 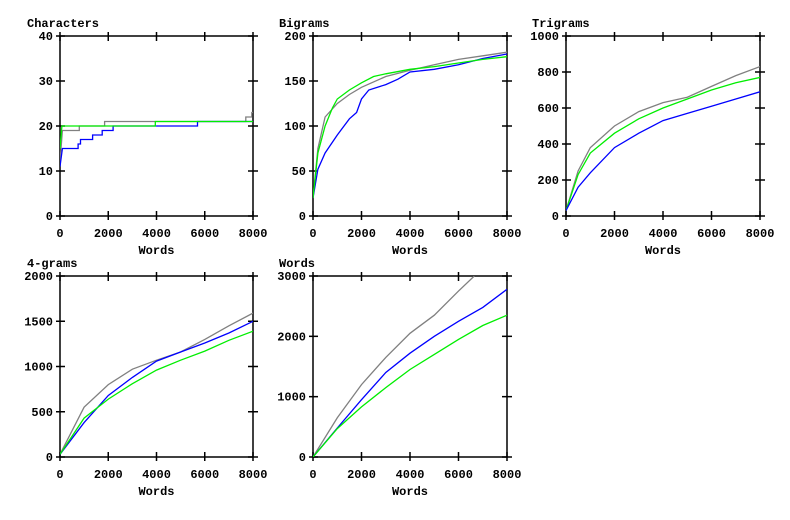 What do you see at coordinates (52, 264) in the screenshot?
I see `subplot-title: 4-grams` at bounding box center [52, 264].